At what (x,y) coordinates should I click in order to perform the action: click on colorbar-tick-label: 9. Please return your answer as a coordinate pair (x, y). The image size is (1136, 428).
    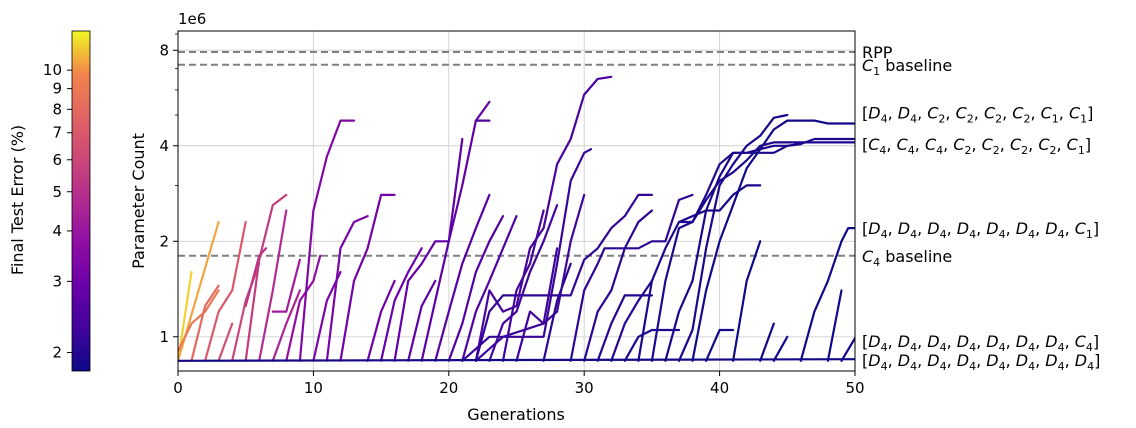
    Looking at the image, I should click on (57, 89).